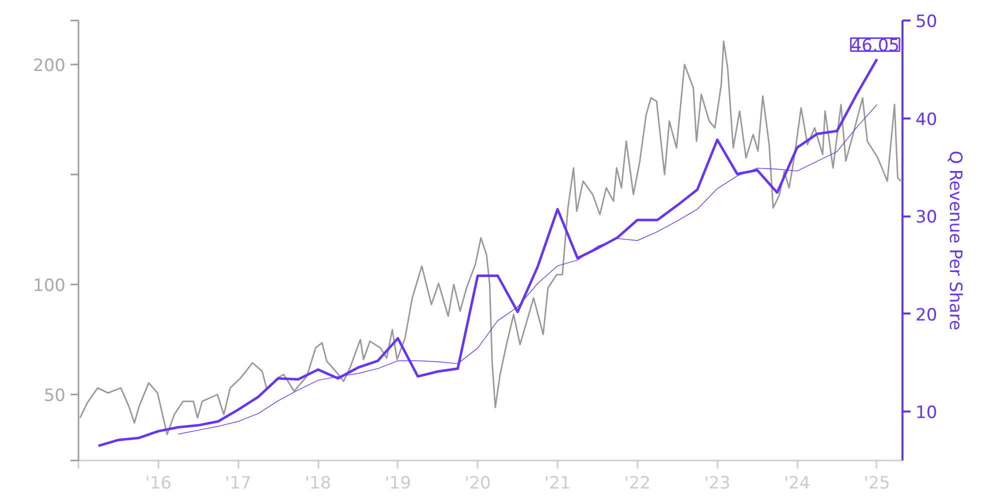 The height and width of the screenshot is (500, 1000). What do you see at coordinates (927, 22) in the screenshot?
I see `y2-tick-label: 50` at bounding box center [927, 22].